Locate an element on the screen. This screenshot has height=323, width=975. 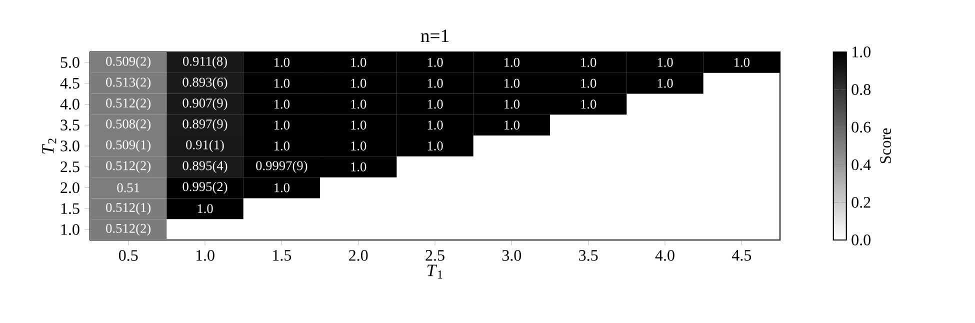
chart-title: n=1 is located at coordinates (434, 36).